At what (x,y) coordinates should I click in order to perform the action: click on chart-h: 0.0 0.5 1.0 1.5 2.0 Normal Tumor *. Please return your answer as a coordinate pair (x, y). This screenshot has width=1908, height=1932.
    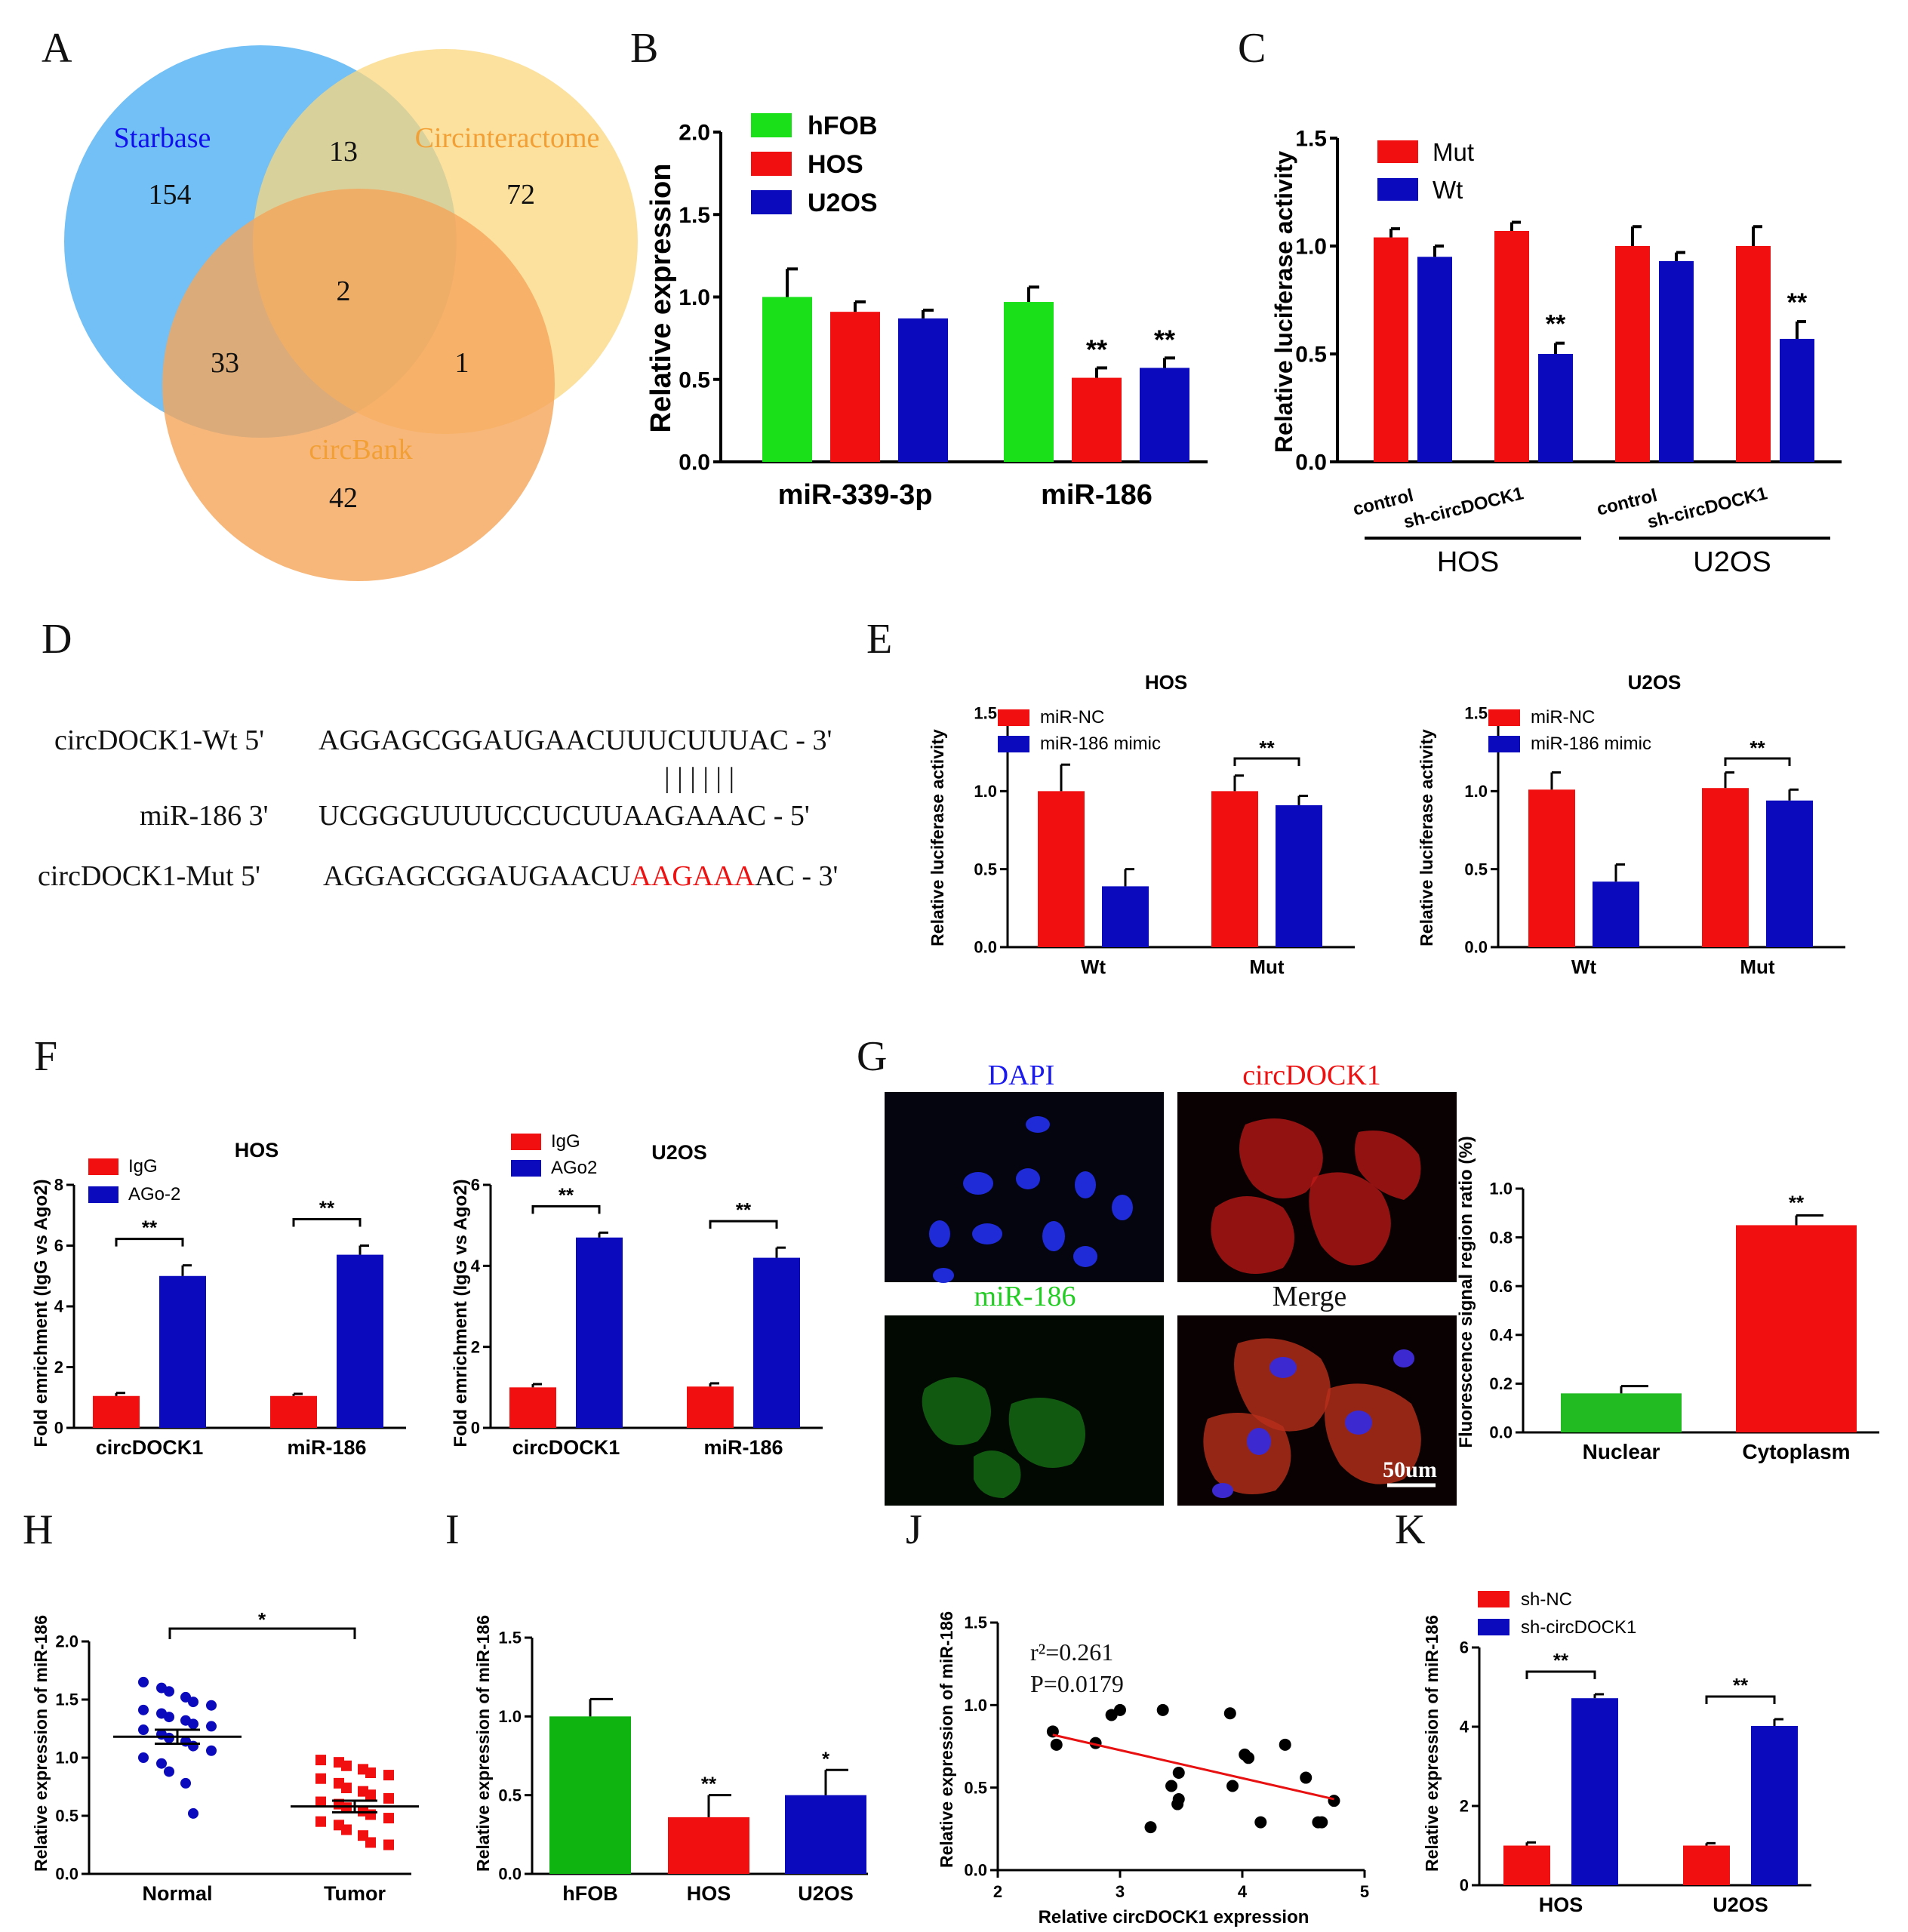
    Looking at the image, I should click on (237, 1756).